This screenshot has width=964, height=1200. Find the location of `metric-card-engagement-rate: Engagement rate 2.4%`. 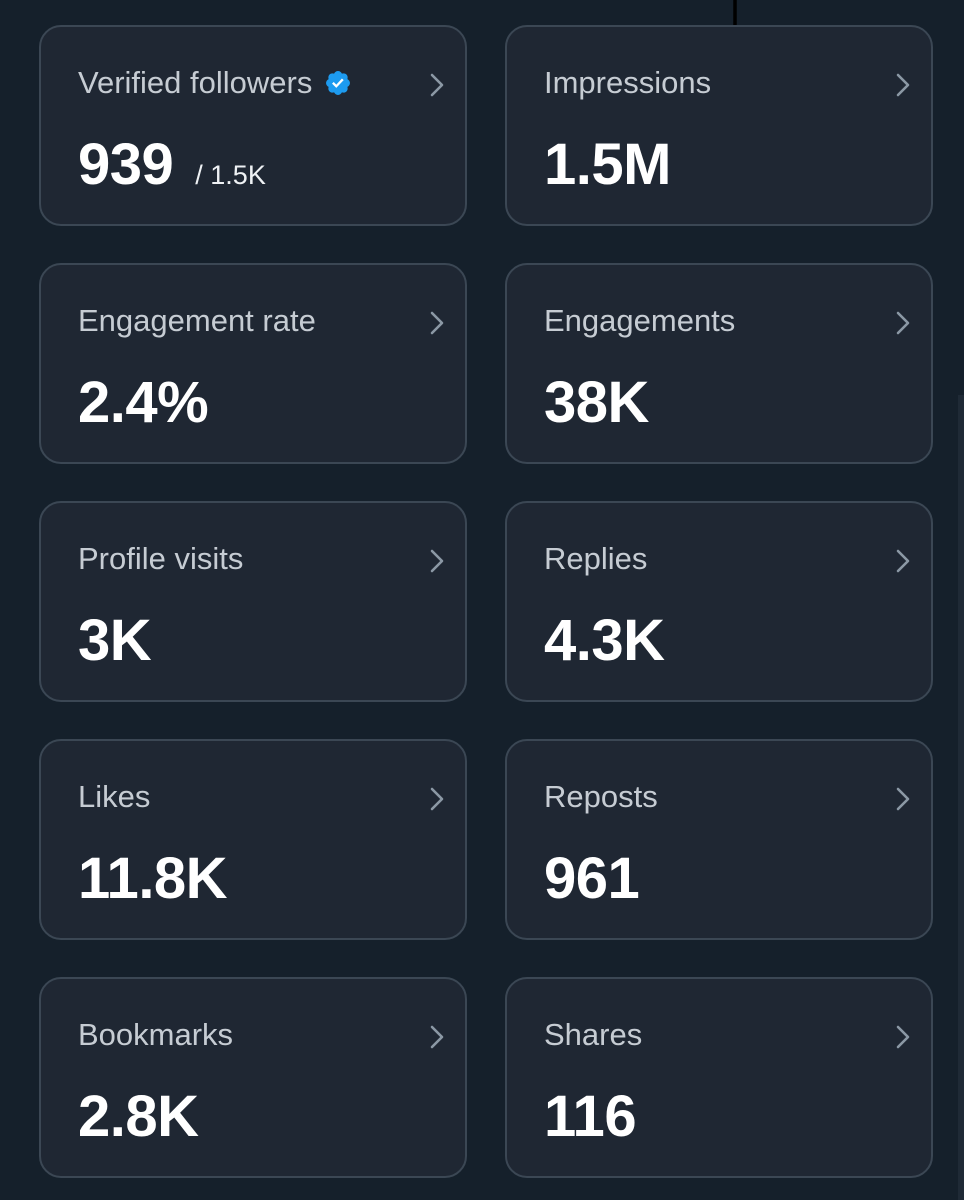

metric-card-engagement-rate: Engagement rate 2.4% is located at coordinates (253, 363).